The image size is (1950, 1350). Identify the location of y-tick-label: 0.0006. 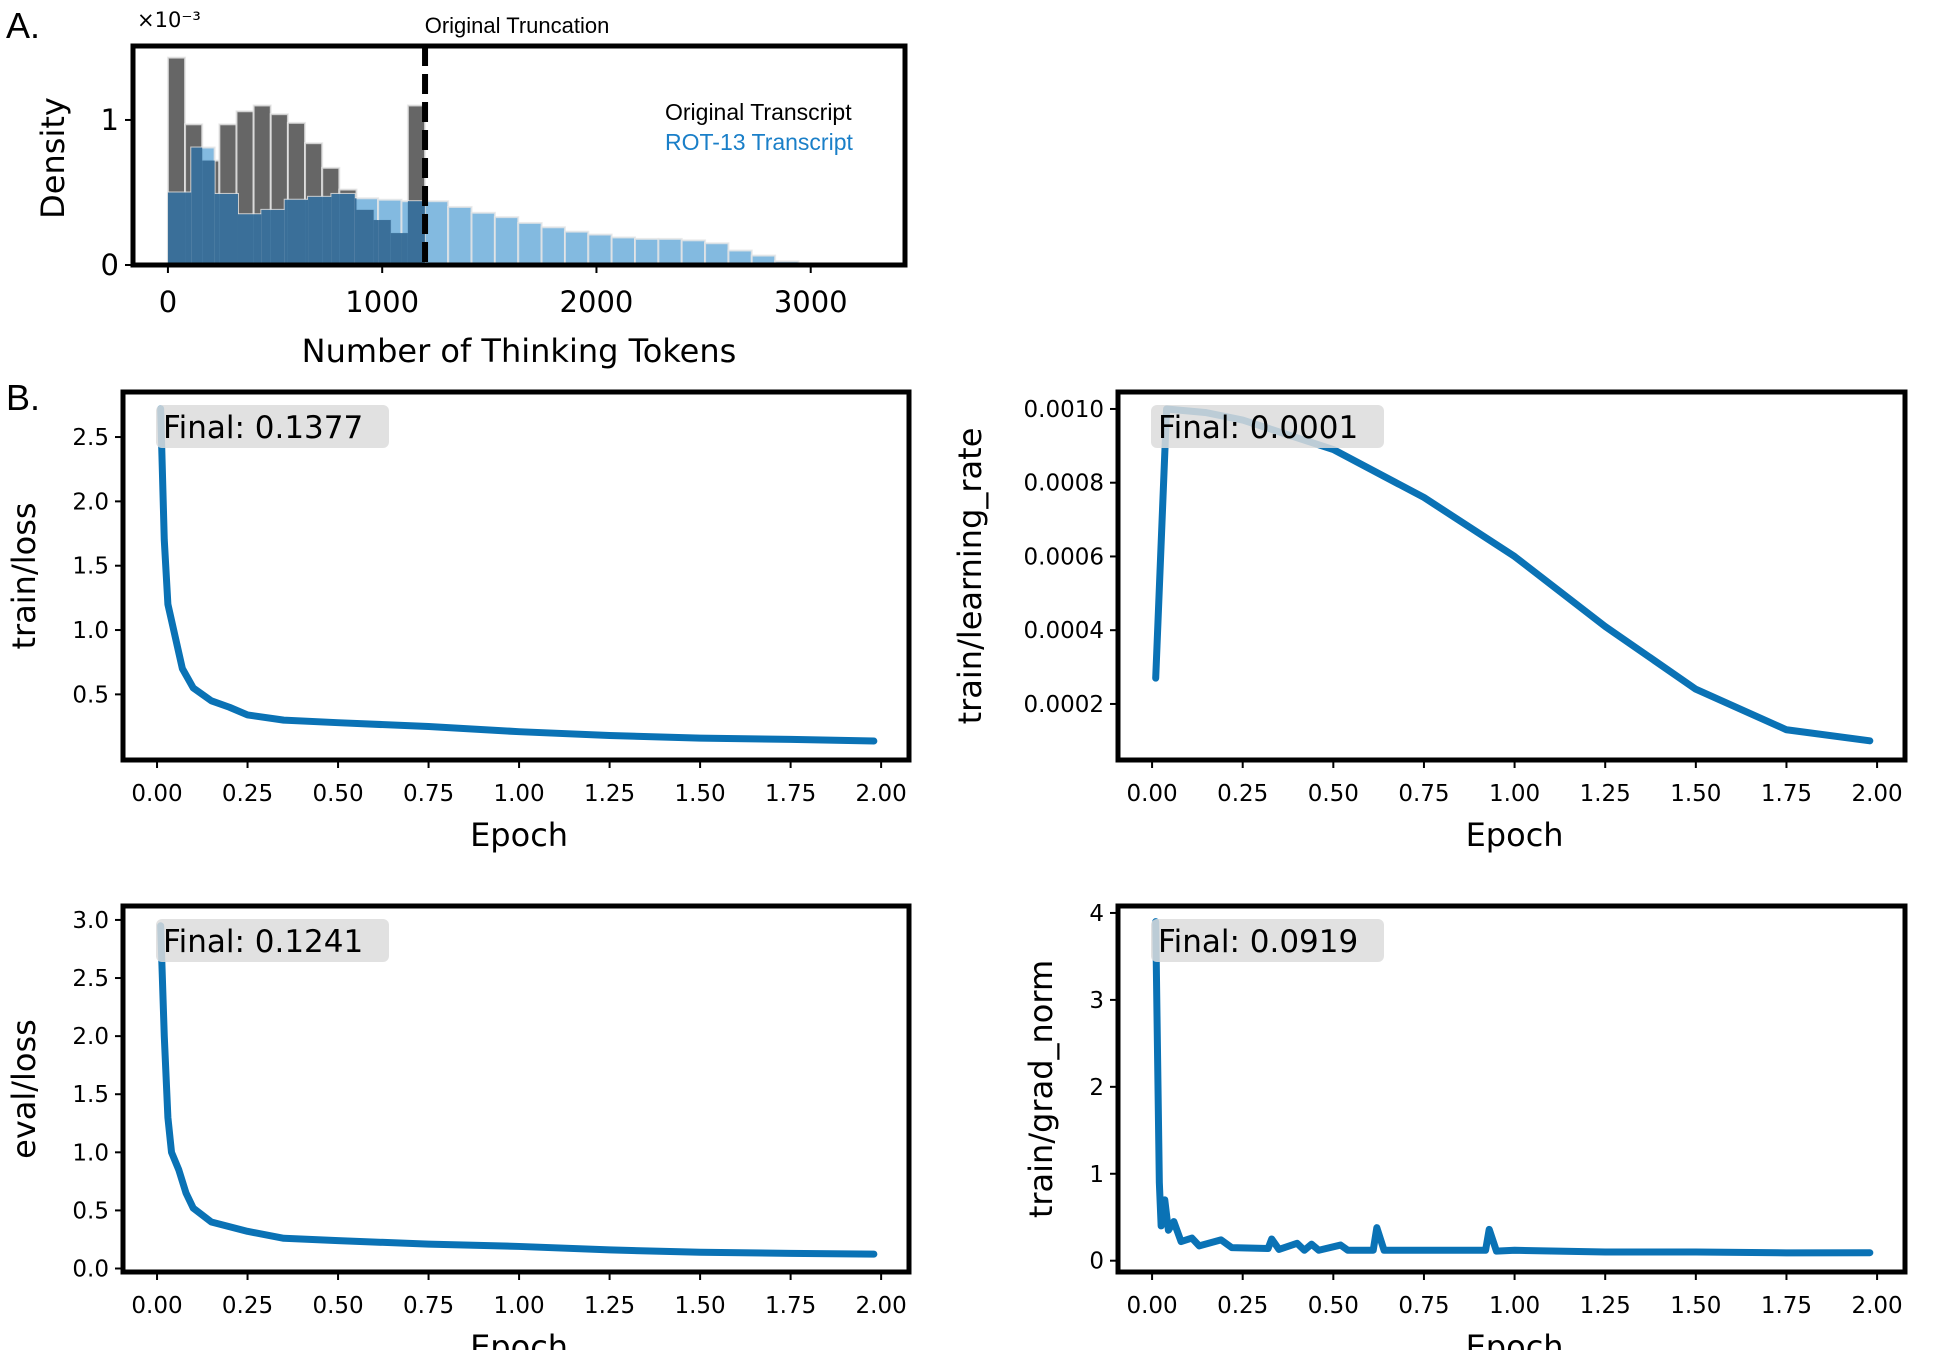
(1064, 557).